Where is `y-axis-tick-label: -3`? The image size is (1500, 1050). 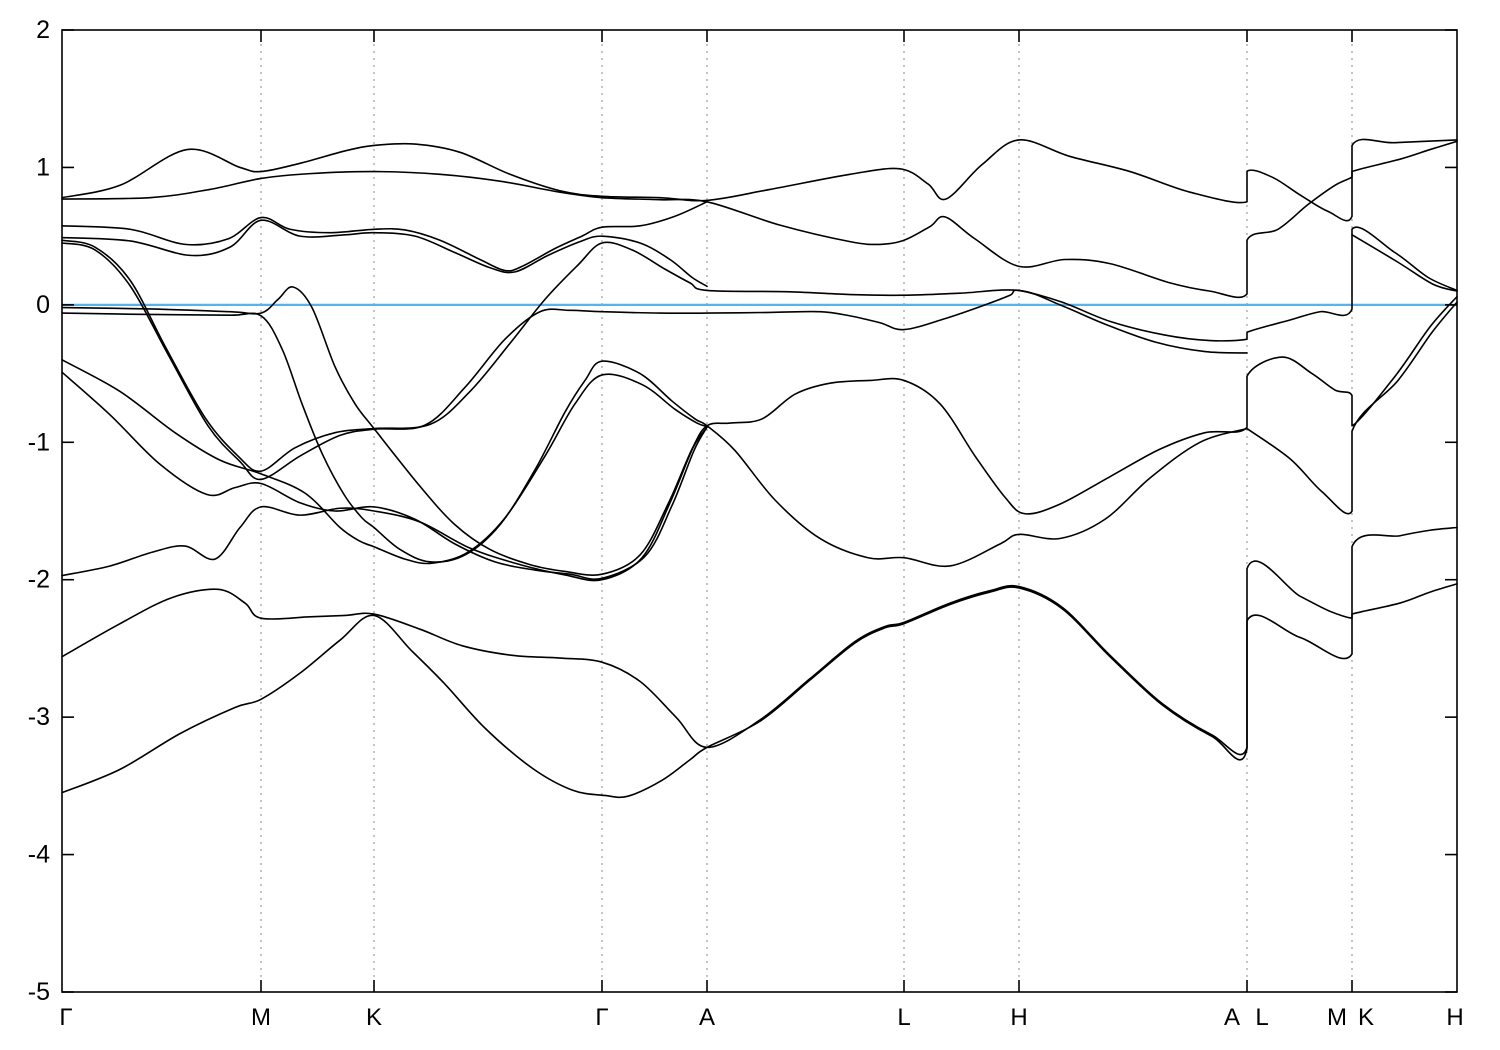
y-axis-tick-label: -3 is located at coordinates (39, 717).